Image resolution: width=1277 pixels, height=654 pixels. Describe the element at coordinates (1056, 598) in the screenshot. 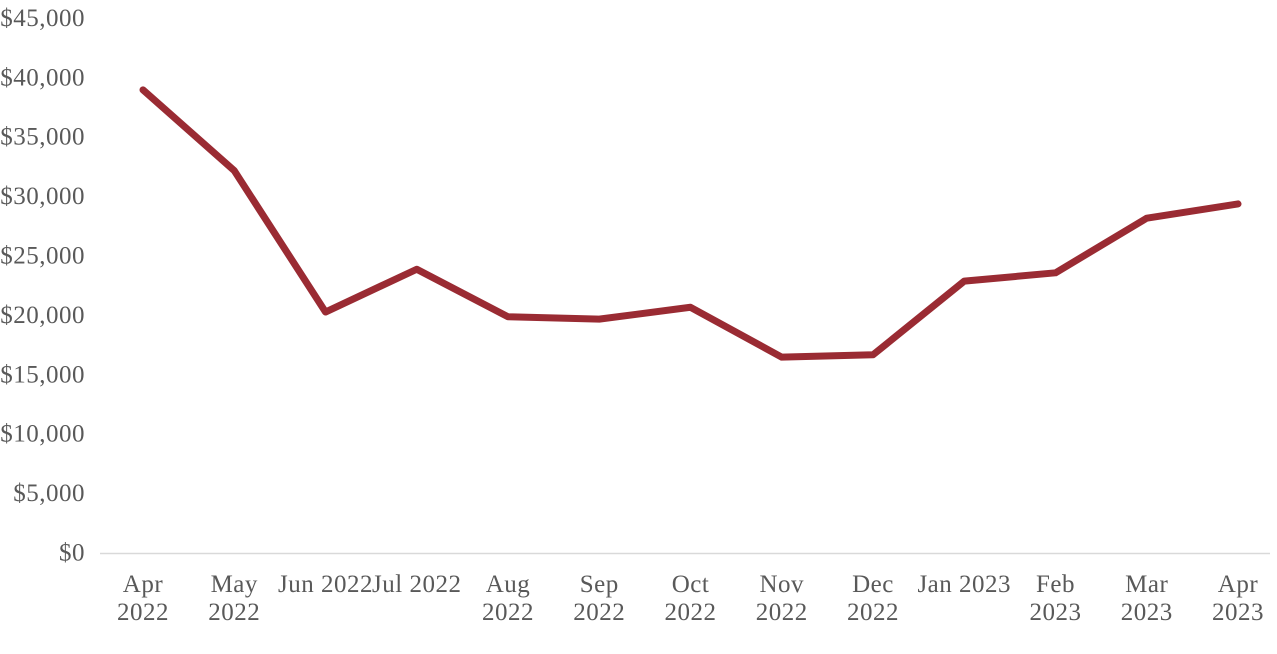

I see `x-tick-label: Feb 2023` at that location.